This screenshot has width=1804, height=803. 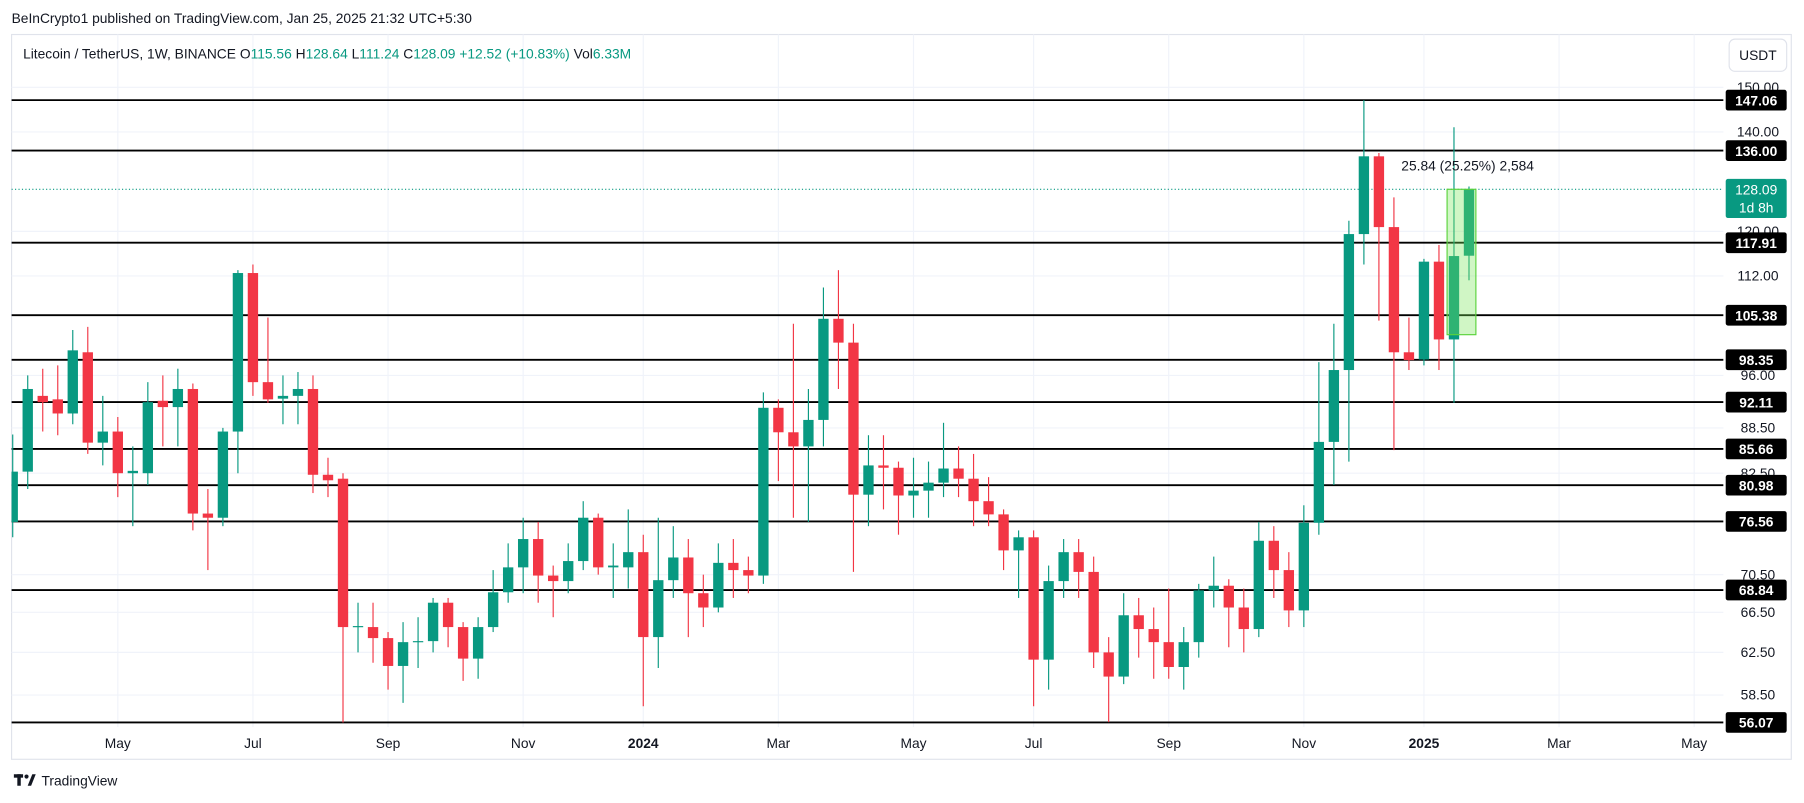 What do you see at coordinates (1756, 723) in the screenshot?
I see `level-label: 56.07` at bounding box center [1756, 723].